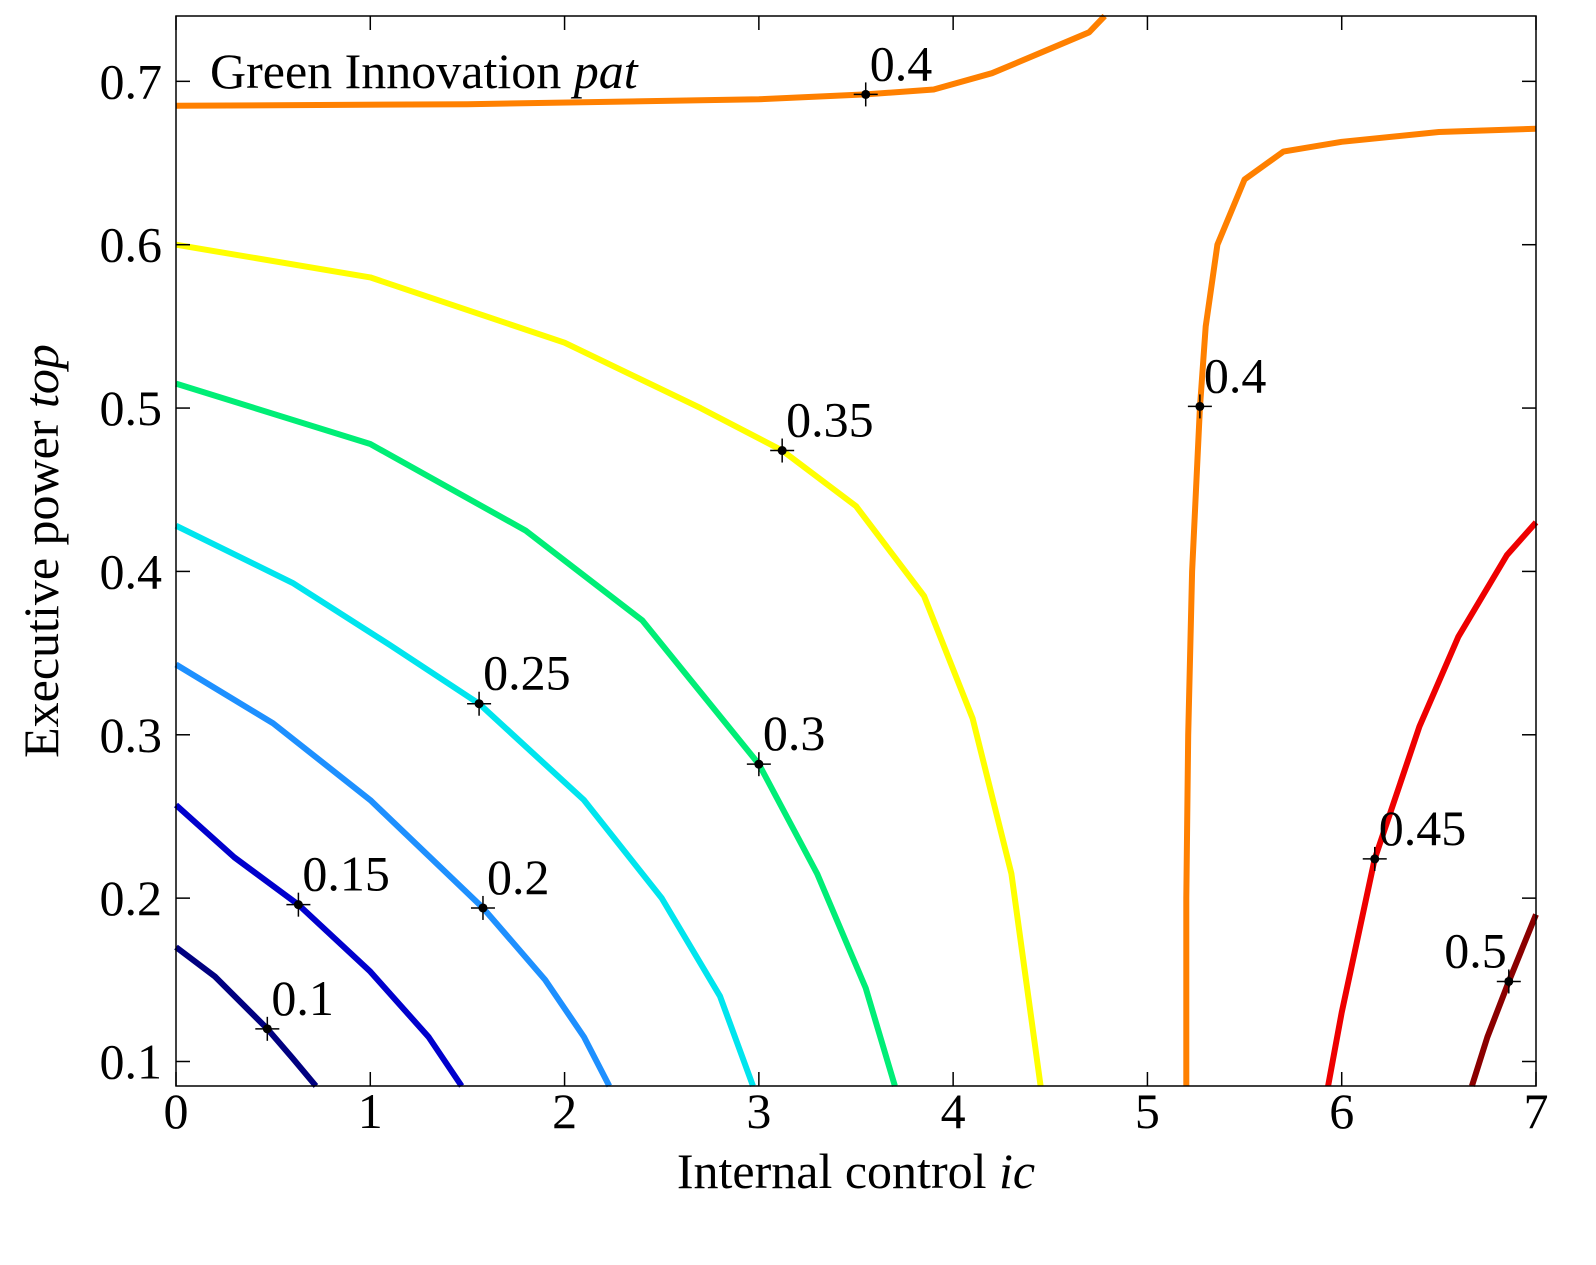 Image resolution: width=1596 pixels, height=1265 pixels. Describe the element at coordinates (758, 1111) in the screenshot. I see `x-tick-label-3: 3` at that location.